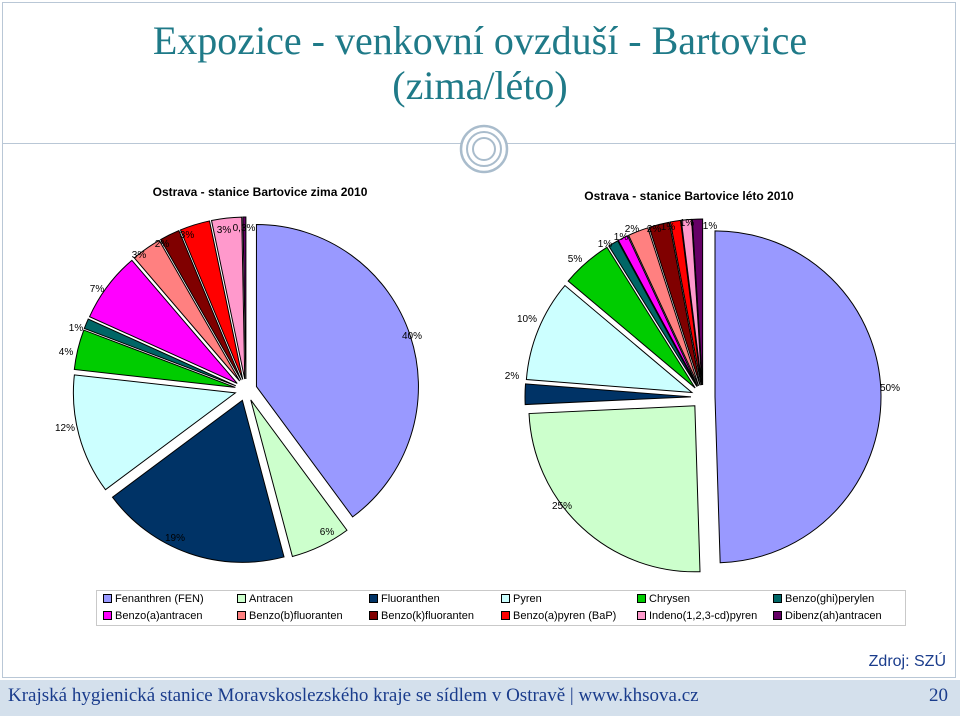 This screenshot has height=716, width=960. I want to click on legend-item: Benzo(a)pyren (BaP), so click(558, 616).